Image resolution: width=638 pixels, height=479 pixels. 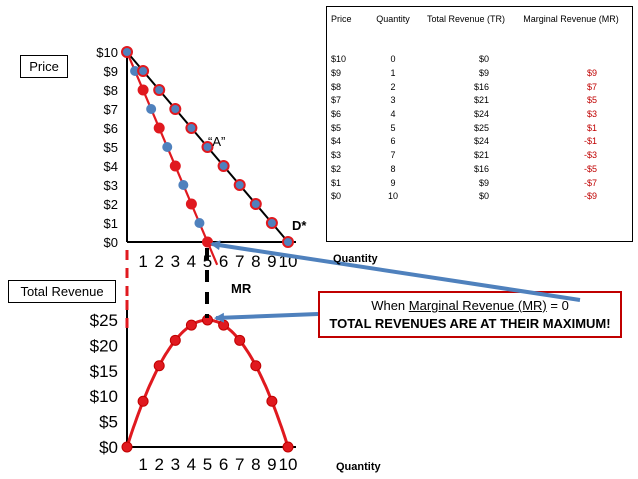 What do you see at coordinates (223, 261) in the screenshot?
I see `top-x-tick-label: 6` at bounding box center [223, 261].